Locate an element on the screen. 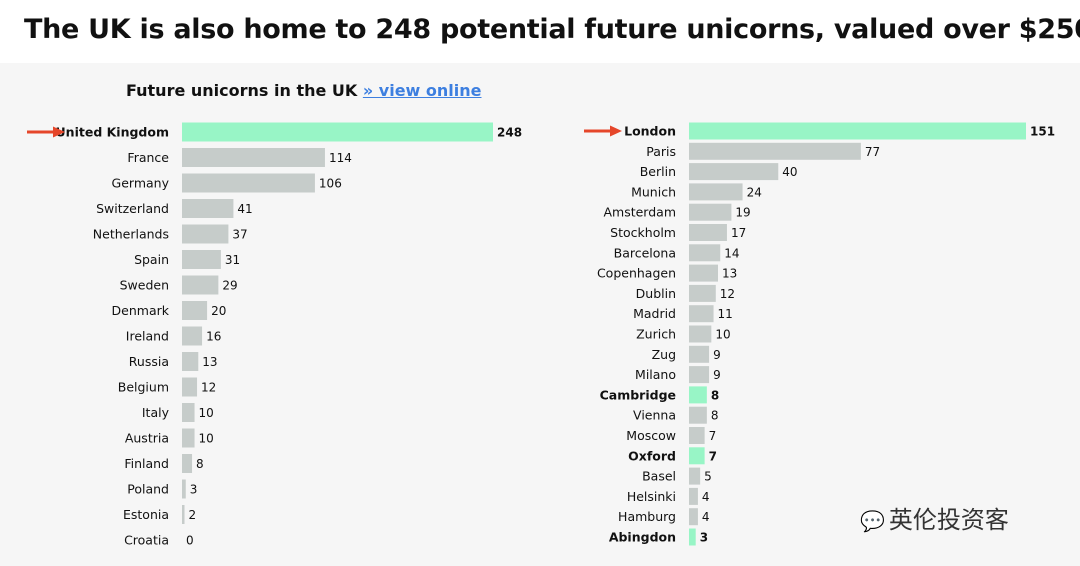 The height and width of the screenshot is (566, 1080). value-label-stockholm: 17 is located at coordinates (738, 233).